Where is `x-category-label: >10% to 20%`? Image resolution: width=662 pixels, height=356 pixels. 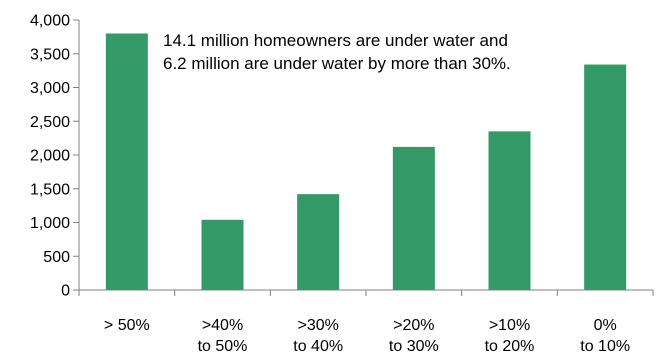
x-category-label: >10% to 20% is located at coordinates (510, 336).